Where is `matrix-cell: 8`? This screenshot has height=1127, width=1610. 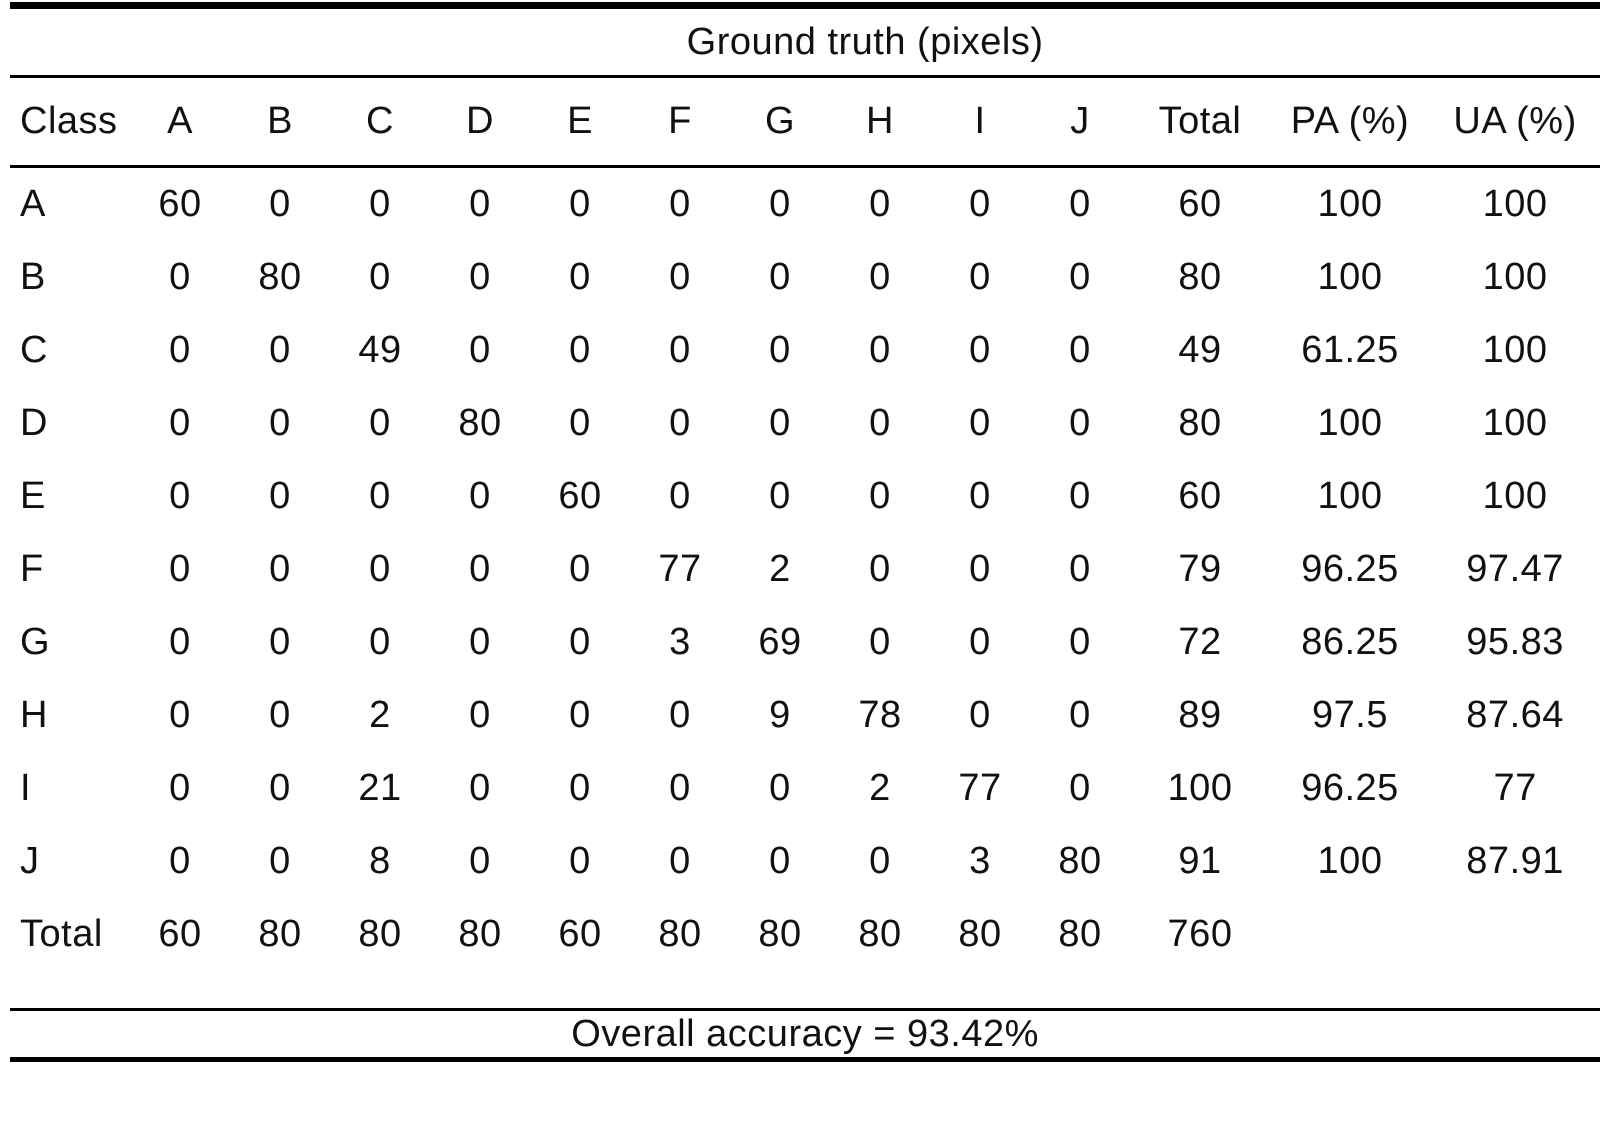
matrix-cell: 8 is located at coordinates (380, 861).